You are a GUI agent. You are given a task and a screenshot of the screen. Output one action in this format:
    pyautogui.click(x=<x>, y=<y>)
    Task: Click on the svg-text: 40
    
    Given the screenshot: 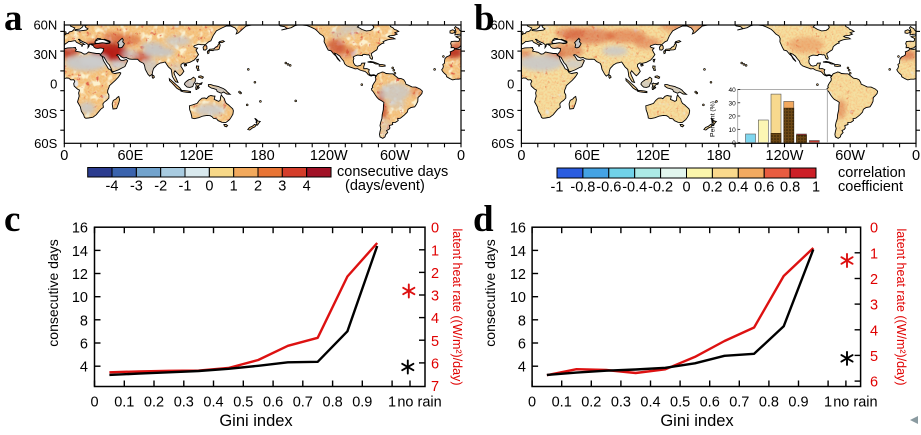 What is the action you would take?
    pyautogui.click(x=732, y=90)
    